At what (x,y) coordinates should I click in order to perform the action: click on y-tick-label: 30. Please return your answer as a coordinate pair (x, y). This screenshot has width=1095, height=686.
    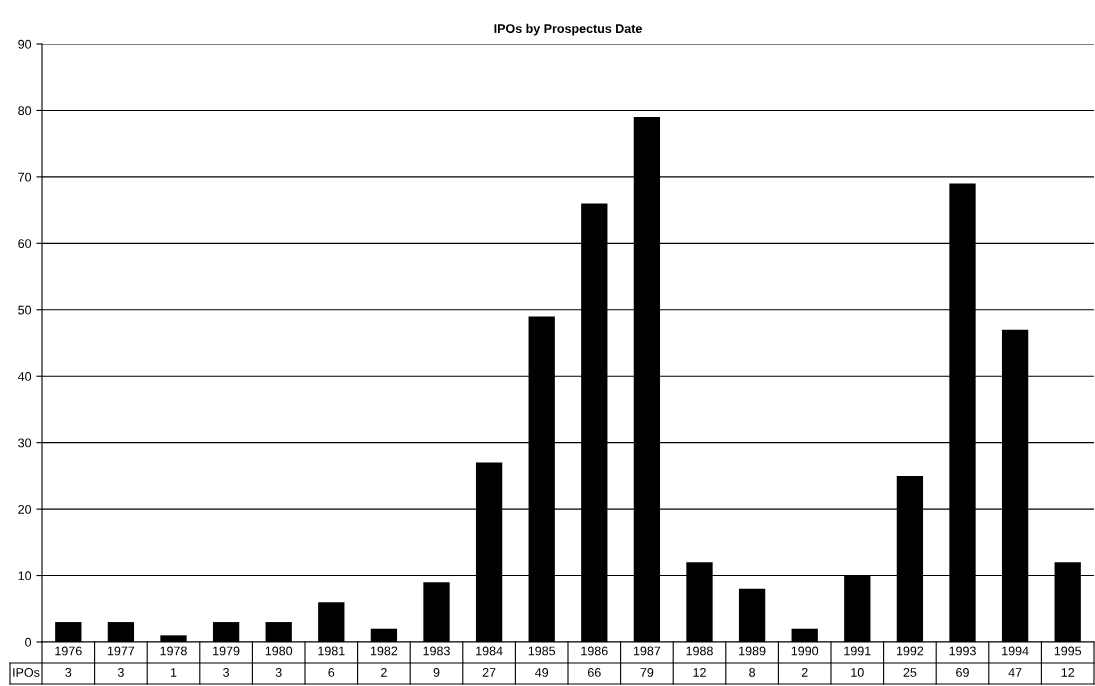
    Looking at the image, I should click on (25, 443).